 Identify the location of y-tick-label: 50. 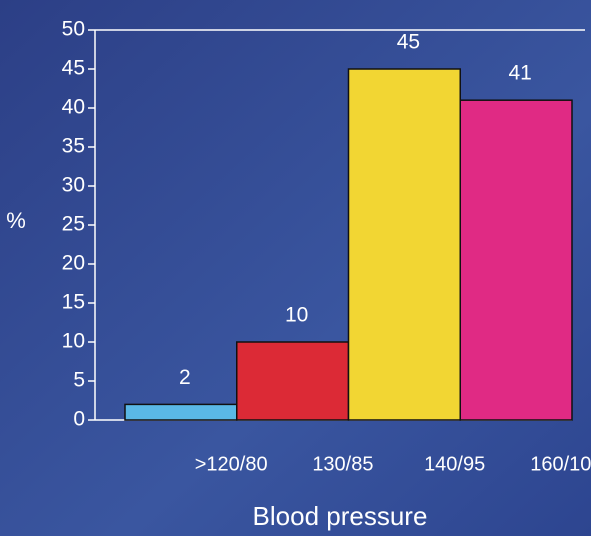
(73, 29).